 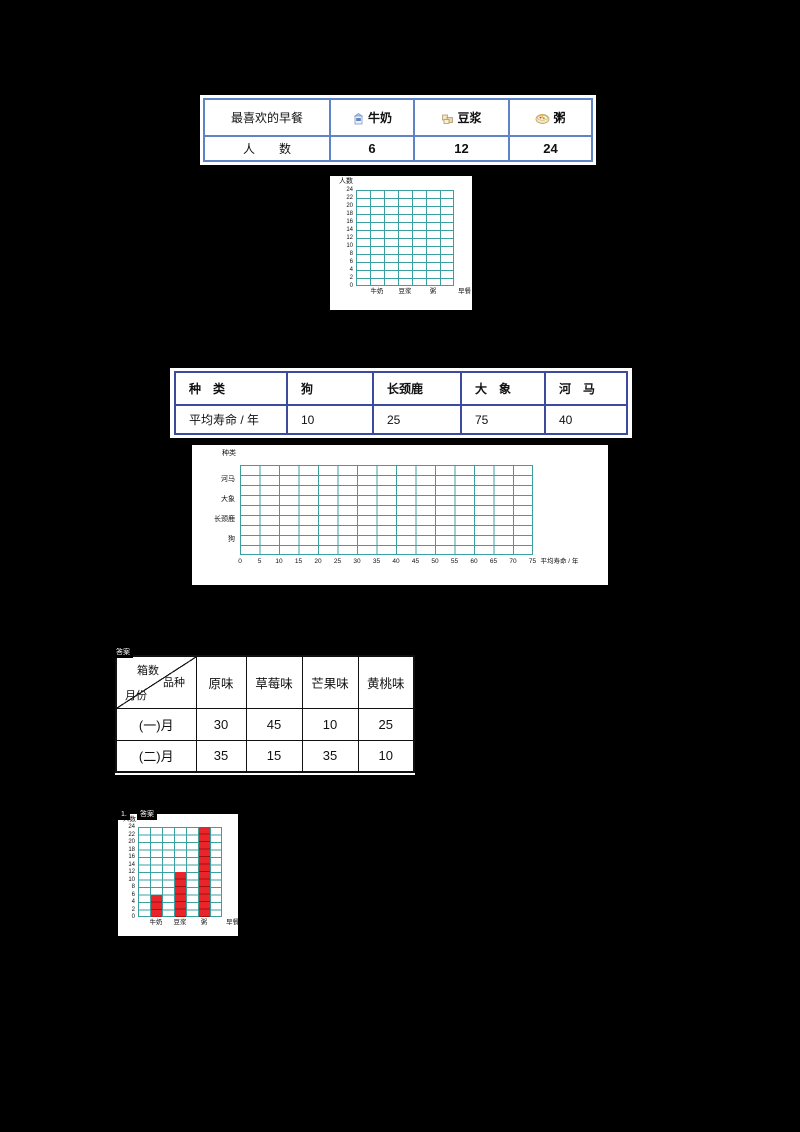 What do you see at coordinates (559, 561) in the screenshot?
I see `x-axis-label: 平均寿命 / 年` at bounding box center [559, 561].